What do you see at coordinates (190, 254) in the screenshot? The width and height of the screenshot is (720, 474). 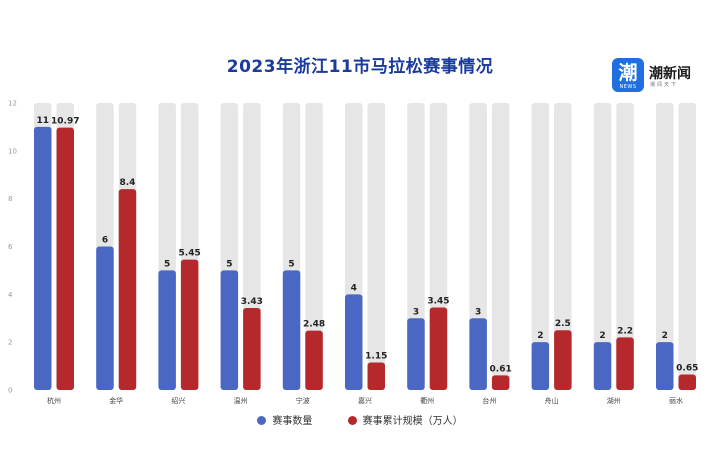 I see `data-label: 5.45` at bounding box center [190, 254].